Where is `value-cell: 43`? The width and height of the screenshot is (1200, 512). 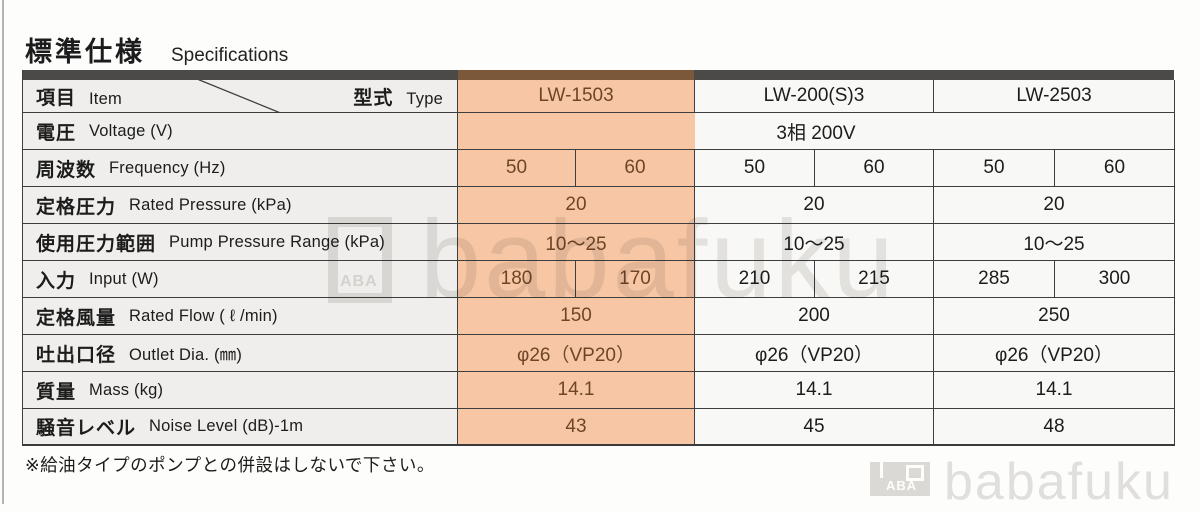
value-cell: 43 is located at coordinates (576, 427).